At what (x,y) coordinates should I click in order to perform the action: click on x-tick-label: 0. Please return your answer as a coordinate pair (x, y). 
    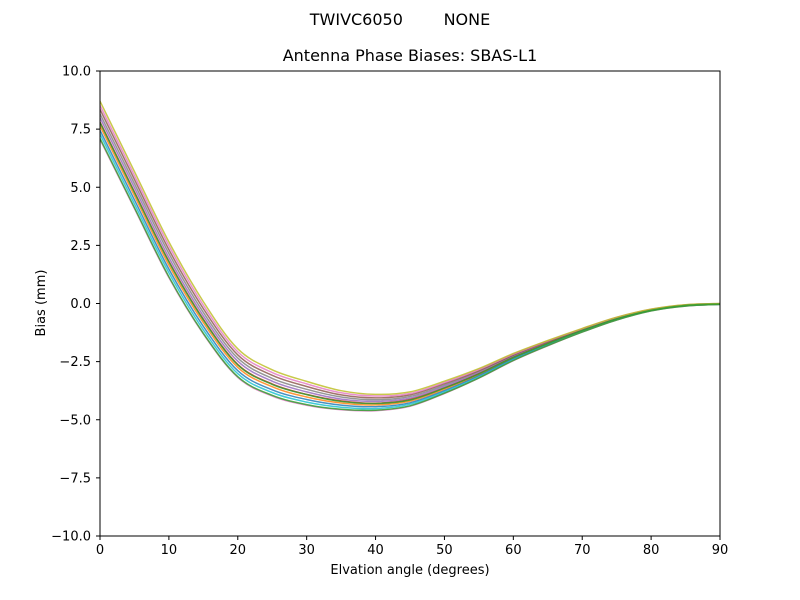
    Looking at the image, I should click on (100, 550).